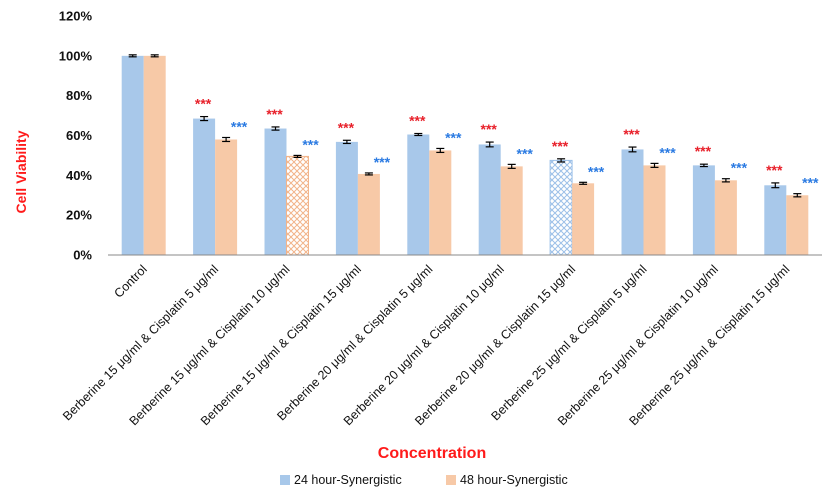 The width and height of the screenshot is (827, 490). I want to click on x-tick-label: Berberine 15 μg/ml & Cisplatin 15 μg/ml, so click(281, 345).